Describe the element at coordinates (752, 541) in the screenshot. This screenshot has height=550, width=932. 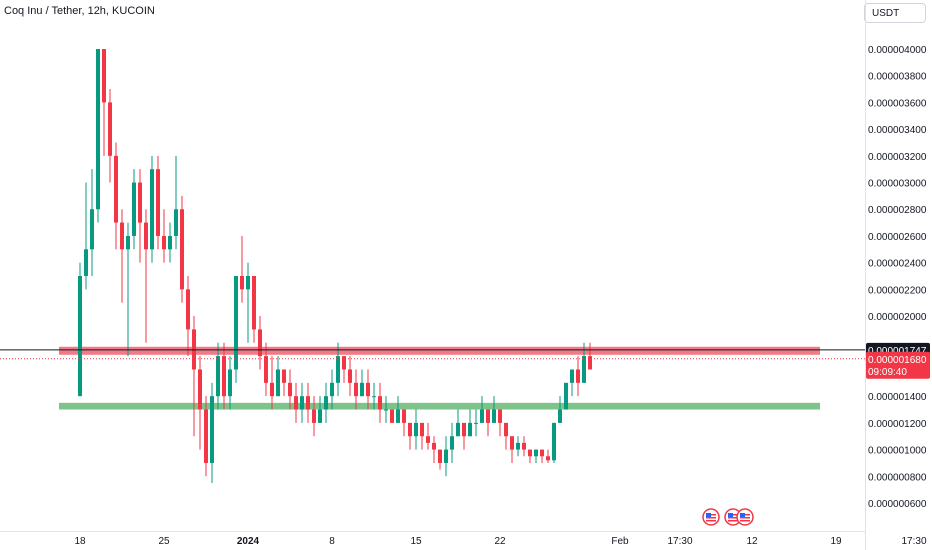
I see `x-tick-label: 12` at that location.